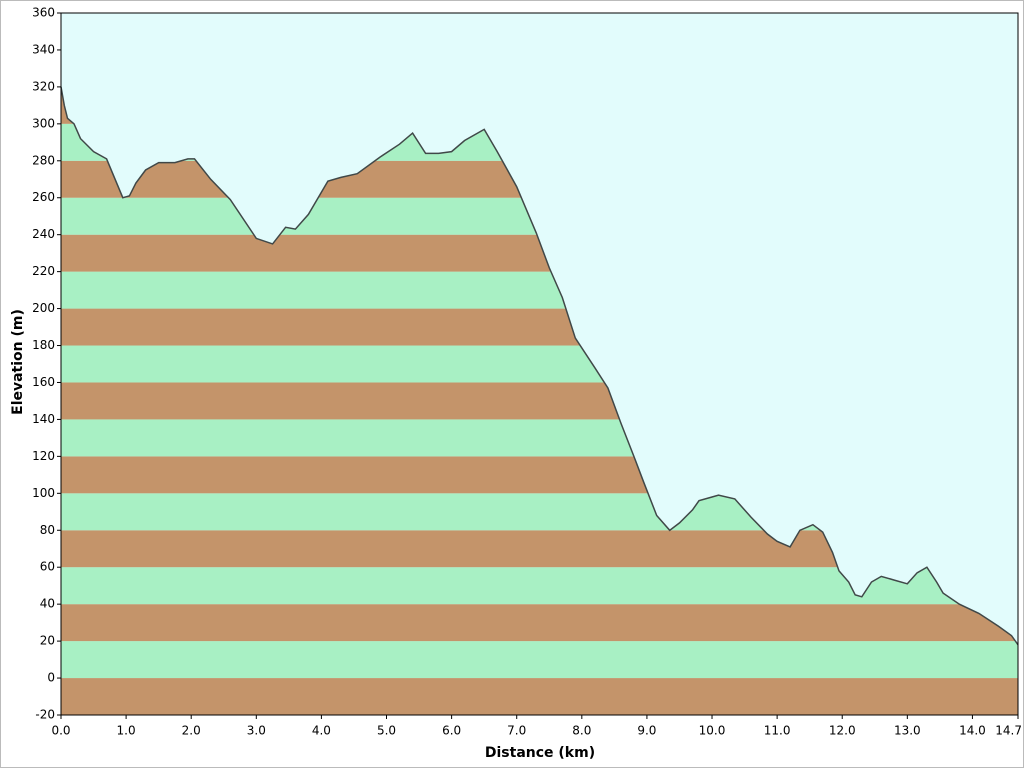  What do you see at coordinates (45, 715) in the screenshot?
I see `y-tick-label: -20` at bounding box center [45, 715].